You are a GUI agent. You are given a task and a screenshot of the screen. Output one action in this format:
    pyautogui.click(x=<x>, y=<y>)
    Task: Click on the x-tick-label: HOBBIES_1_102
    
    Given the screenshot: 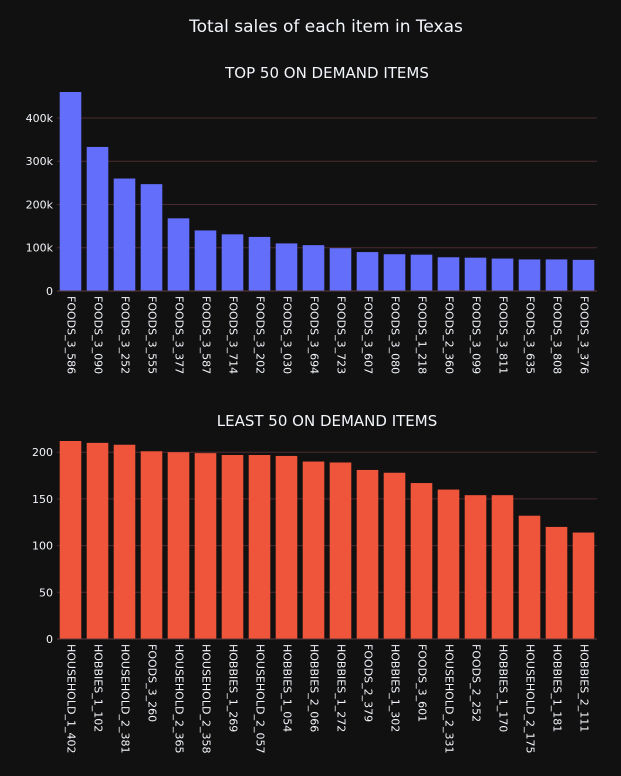 What is the action you would take?
    pyautogui.click(x=98, y=688)
    